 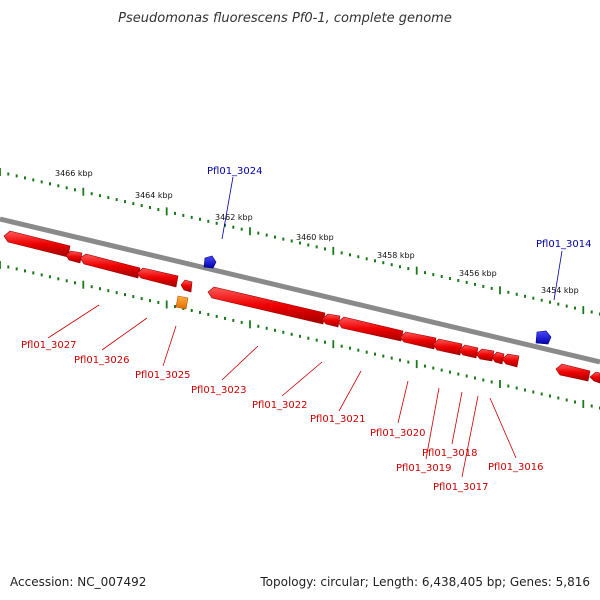 What do you see at coordinates (450, 453) in the screenshot?
I see `gene-label-3018: Pfl01_3018` at bounding box center [450, 453].